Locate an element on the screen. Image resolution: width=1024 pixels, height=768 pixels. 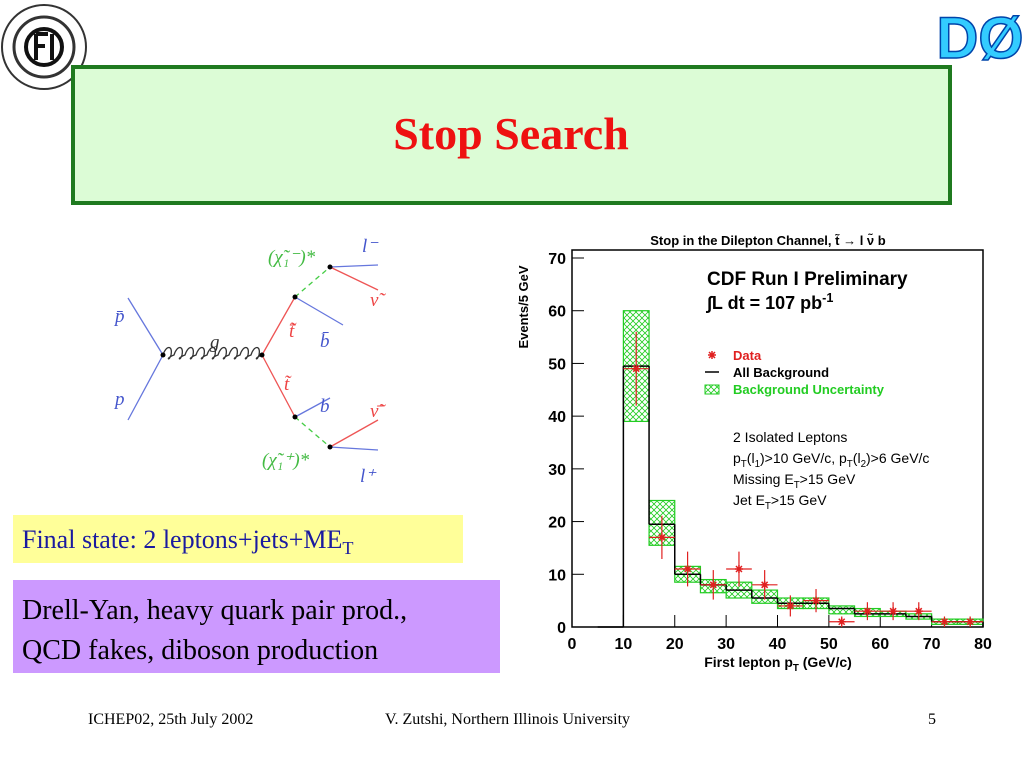
text-part: 2 Isolated Leptons is located at coordinates (790, 437).